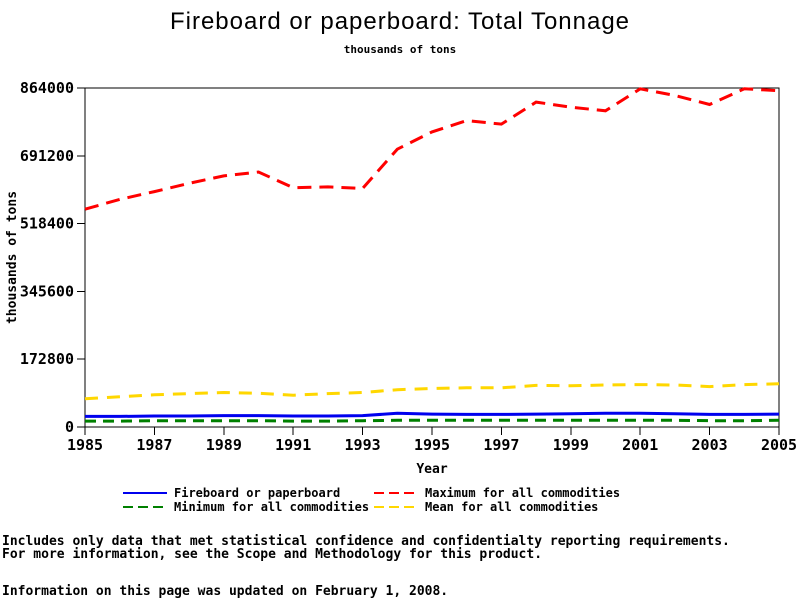  What do you see at coordinates (154, 445) in the screenshot?
I see `svg-text: 1987` at bounding box center [154, 445].